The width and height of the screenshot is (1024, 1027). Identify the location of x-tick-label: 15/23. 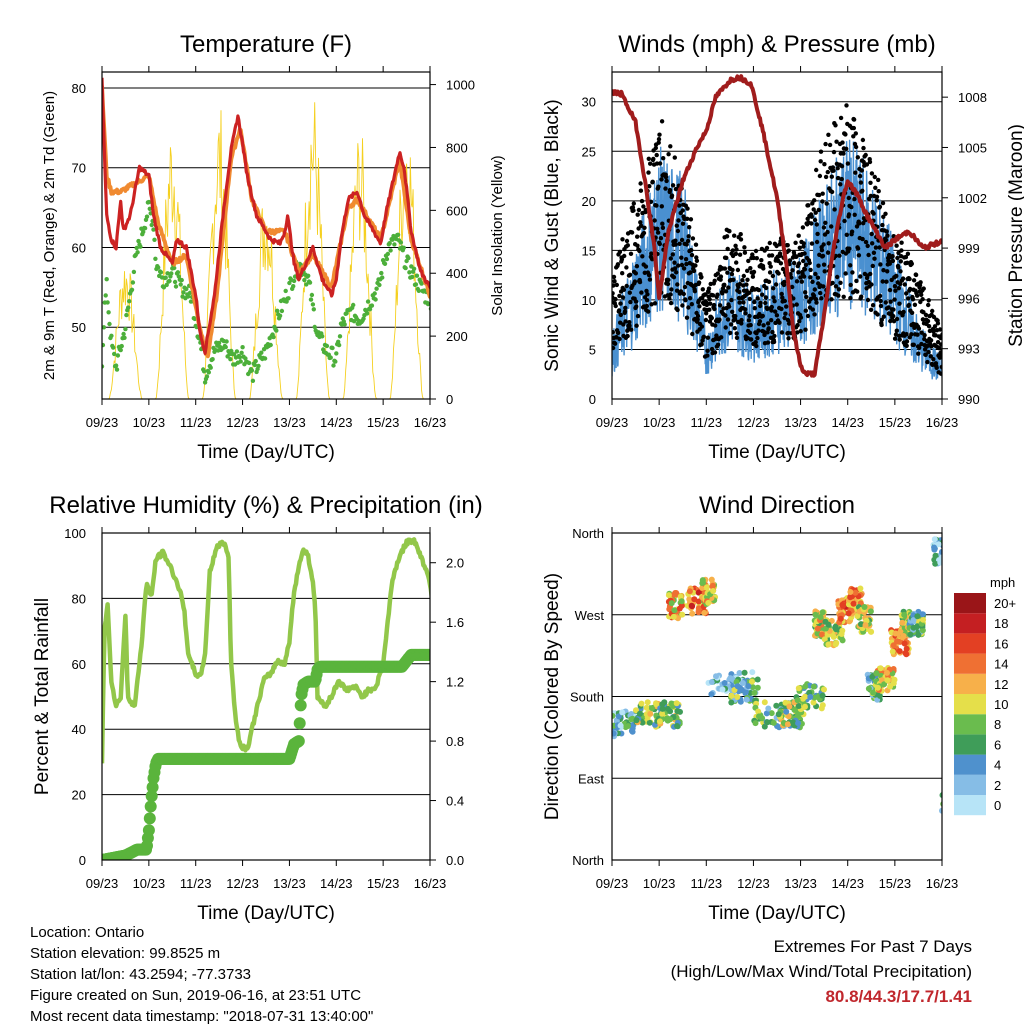
(383, 422).